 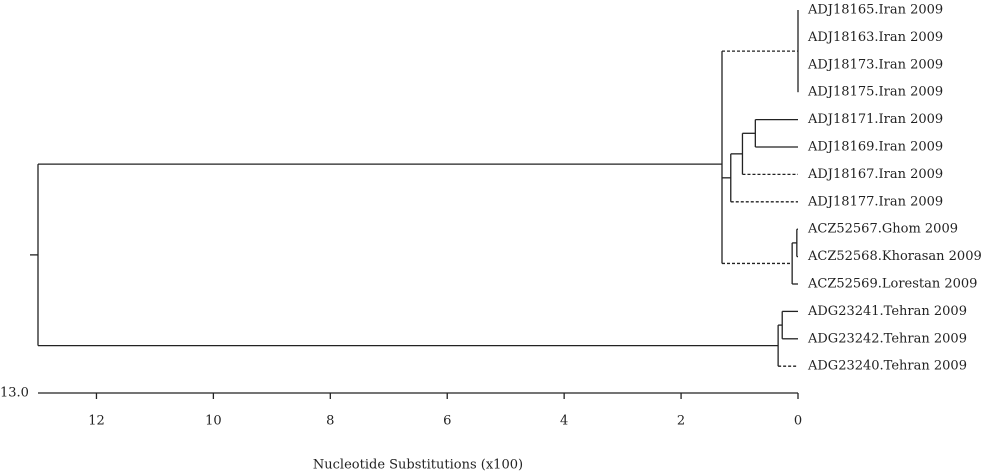 I want to click on leaf-label: ACZ52568.Khorasan 2009, so click(x=894, y=256).